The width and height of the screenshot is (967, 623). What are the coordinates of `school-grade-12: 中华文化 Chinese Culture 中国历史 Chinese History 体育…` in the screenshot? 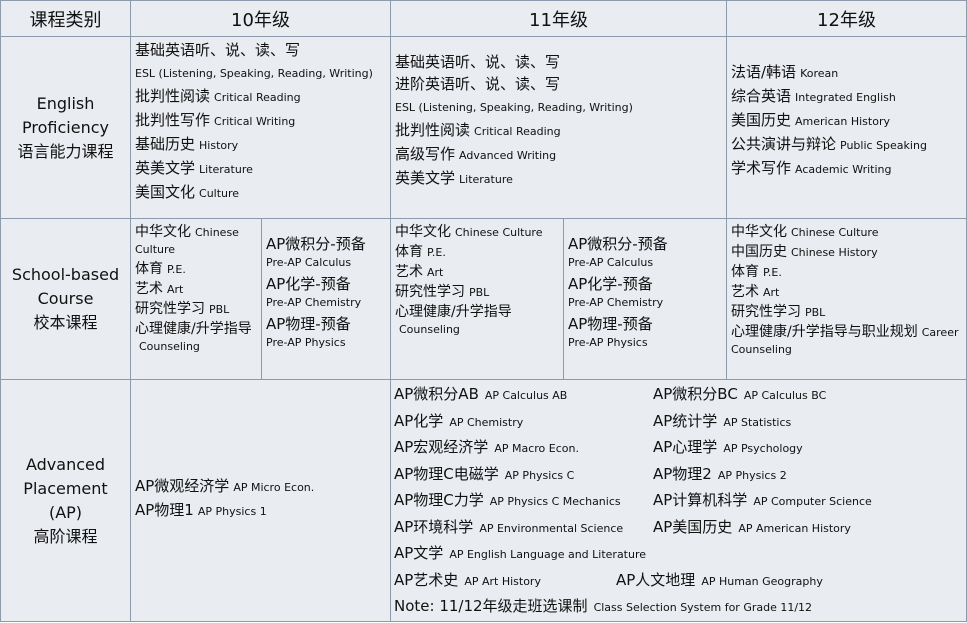 It's located at (846, 299).